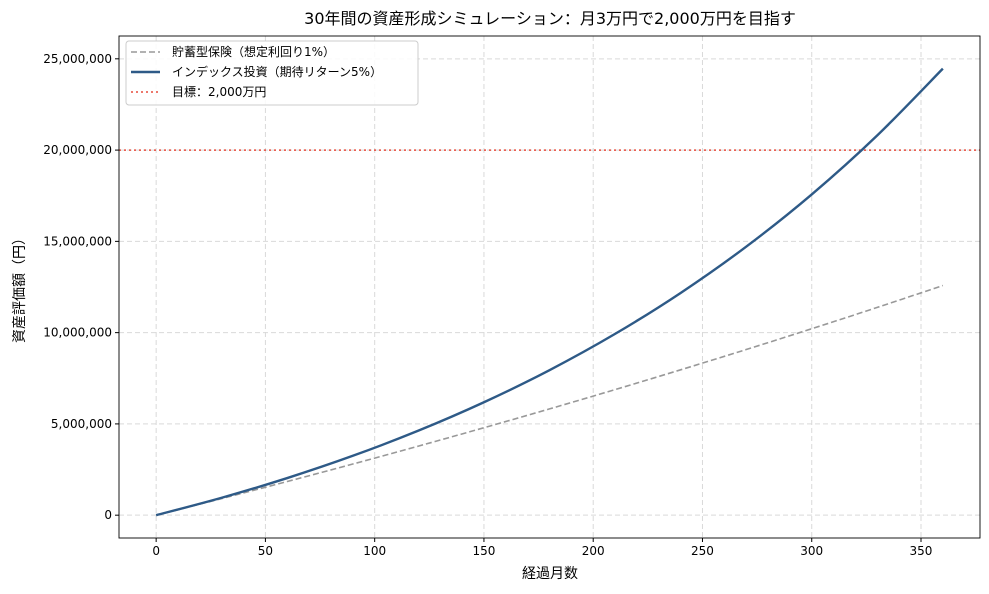 This screenshot has width=989, height=594. I want to click on x-tick-label: 300, so click(811, 551).